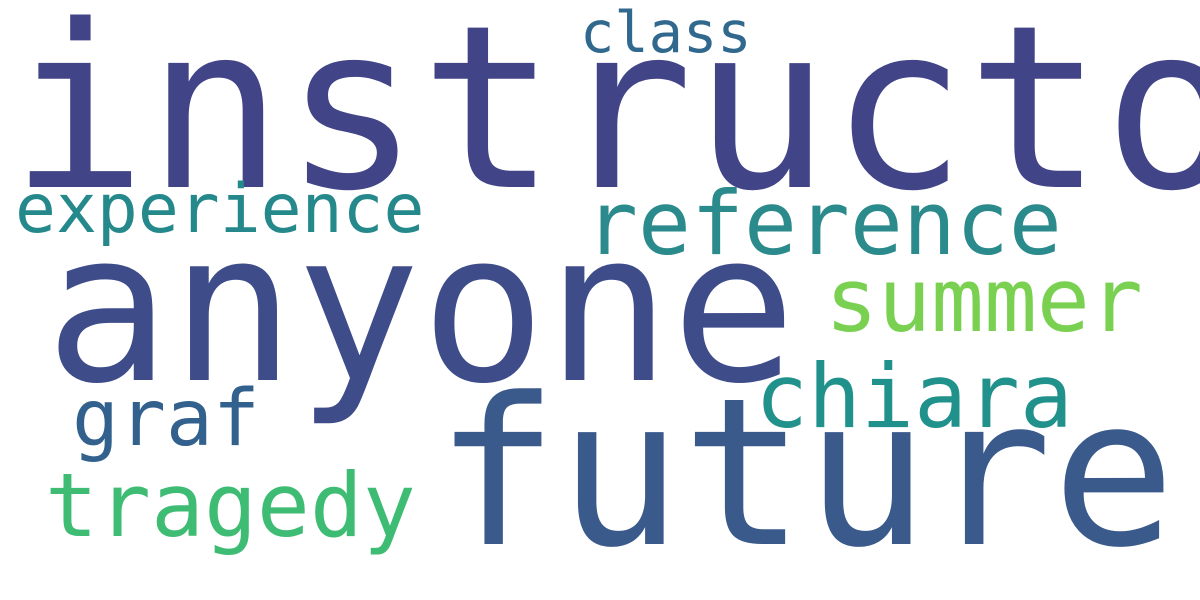  Describe the element at coordinates (230, 505) in the screenshot. I see `word-tragedy: tragedy` at that location.